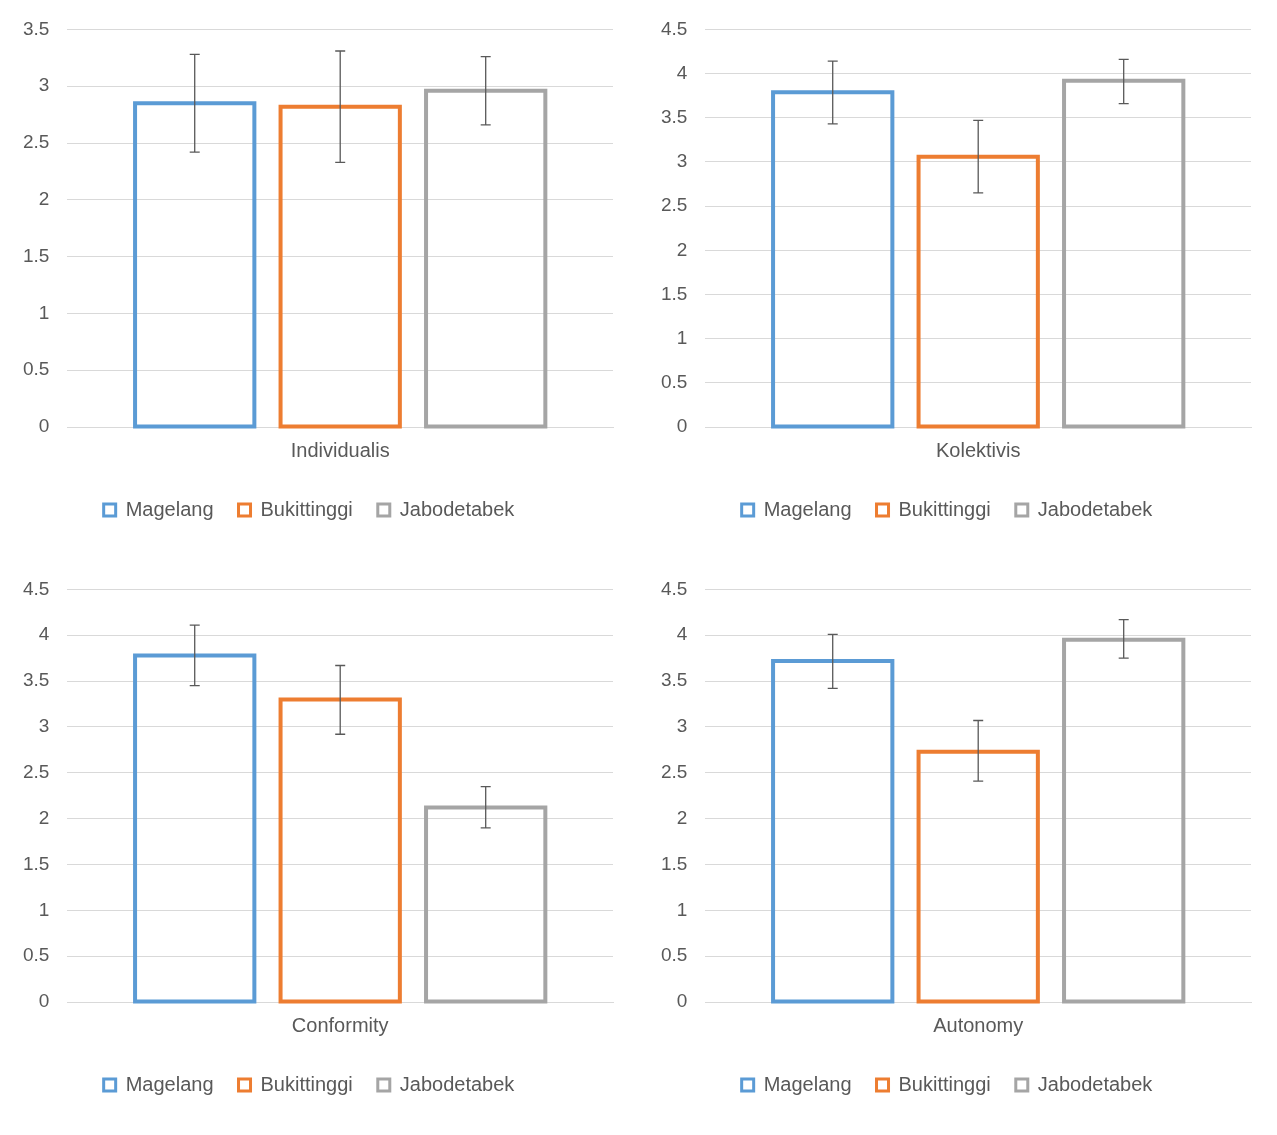 Image resolution: width=1277 pixels, height=1135 pixels. Describe the element at coordinates (340, 449) in the screenshot. I see `x-tick-label: Individualis` at that location.